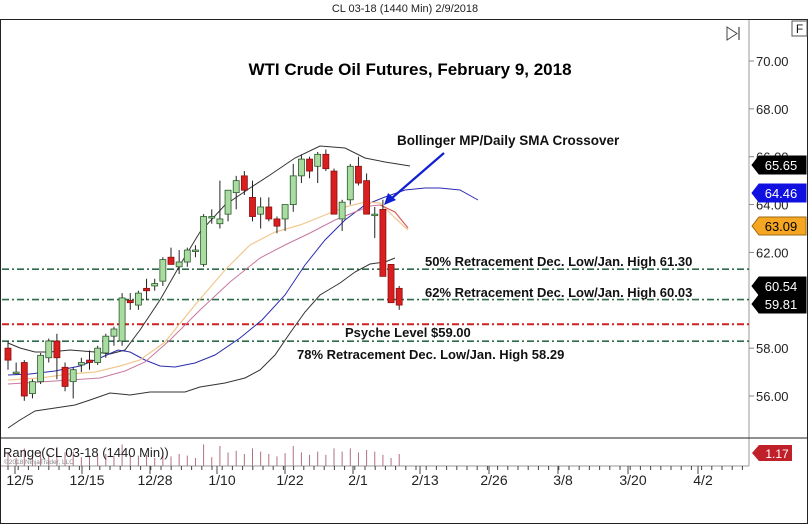 The width and height of the screenshot is (810, 526). I want to click on svg-text: F, so click(799, 29).